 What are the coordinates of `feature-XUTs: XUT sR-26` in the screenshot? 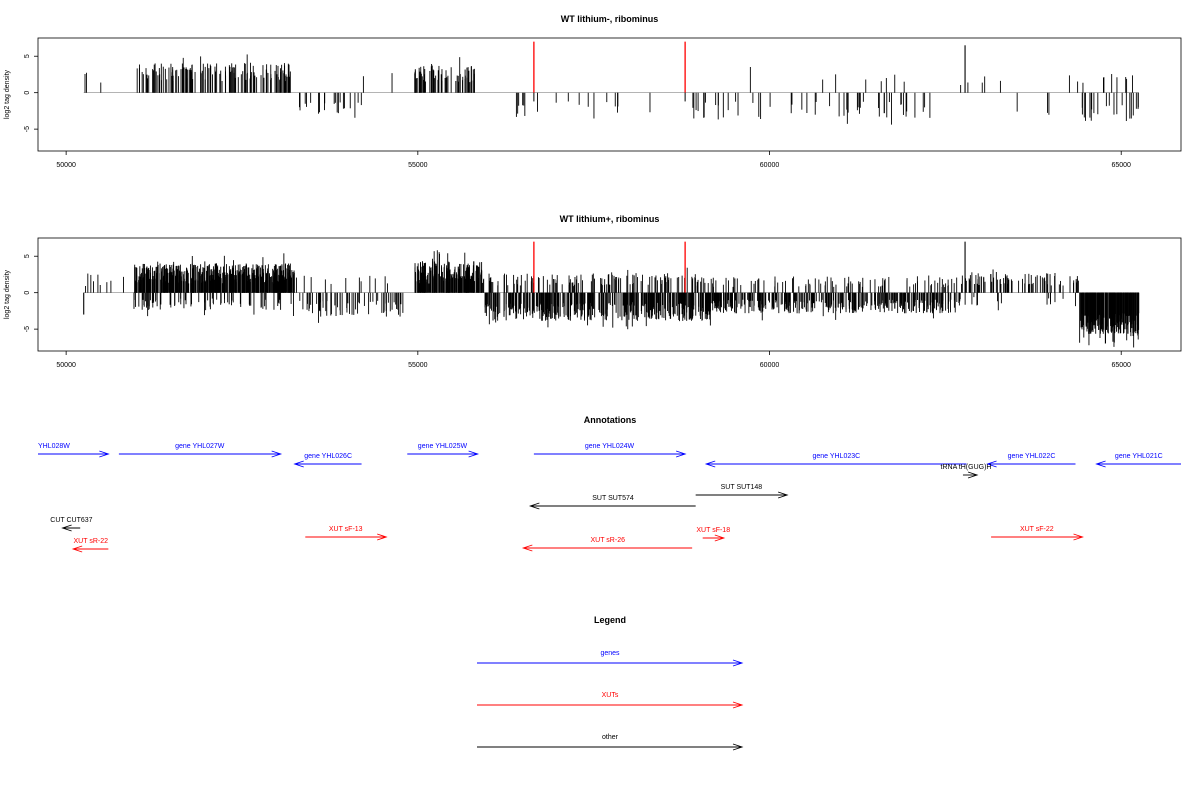 It's located at (607, 544).